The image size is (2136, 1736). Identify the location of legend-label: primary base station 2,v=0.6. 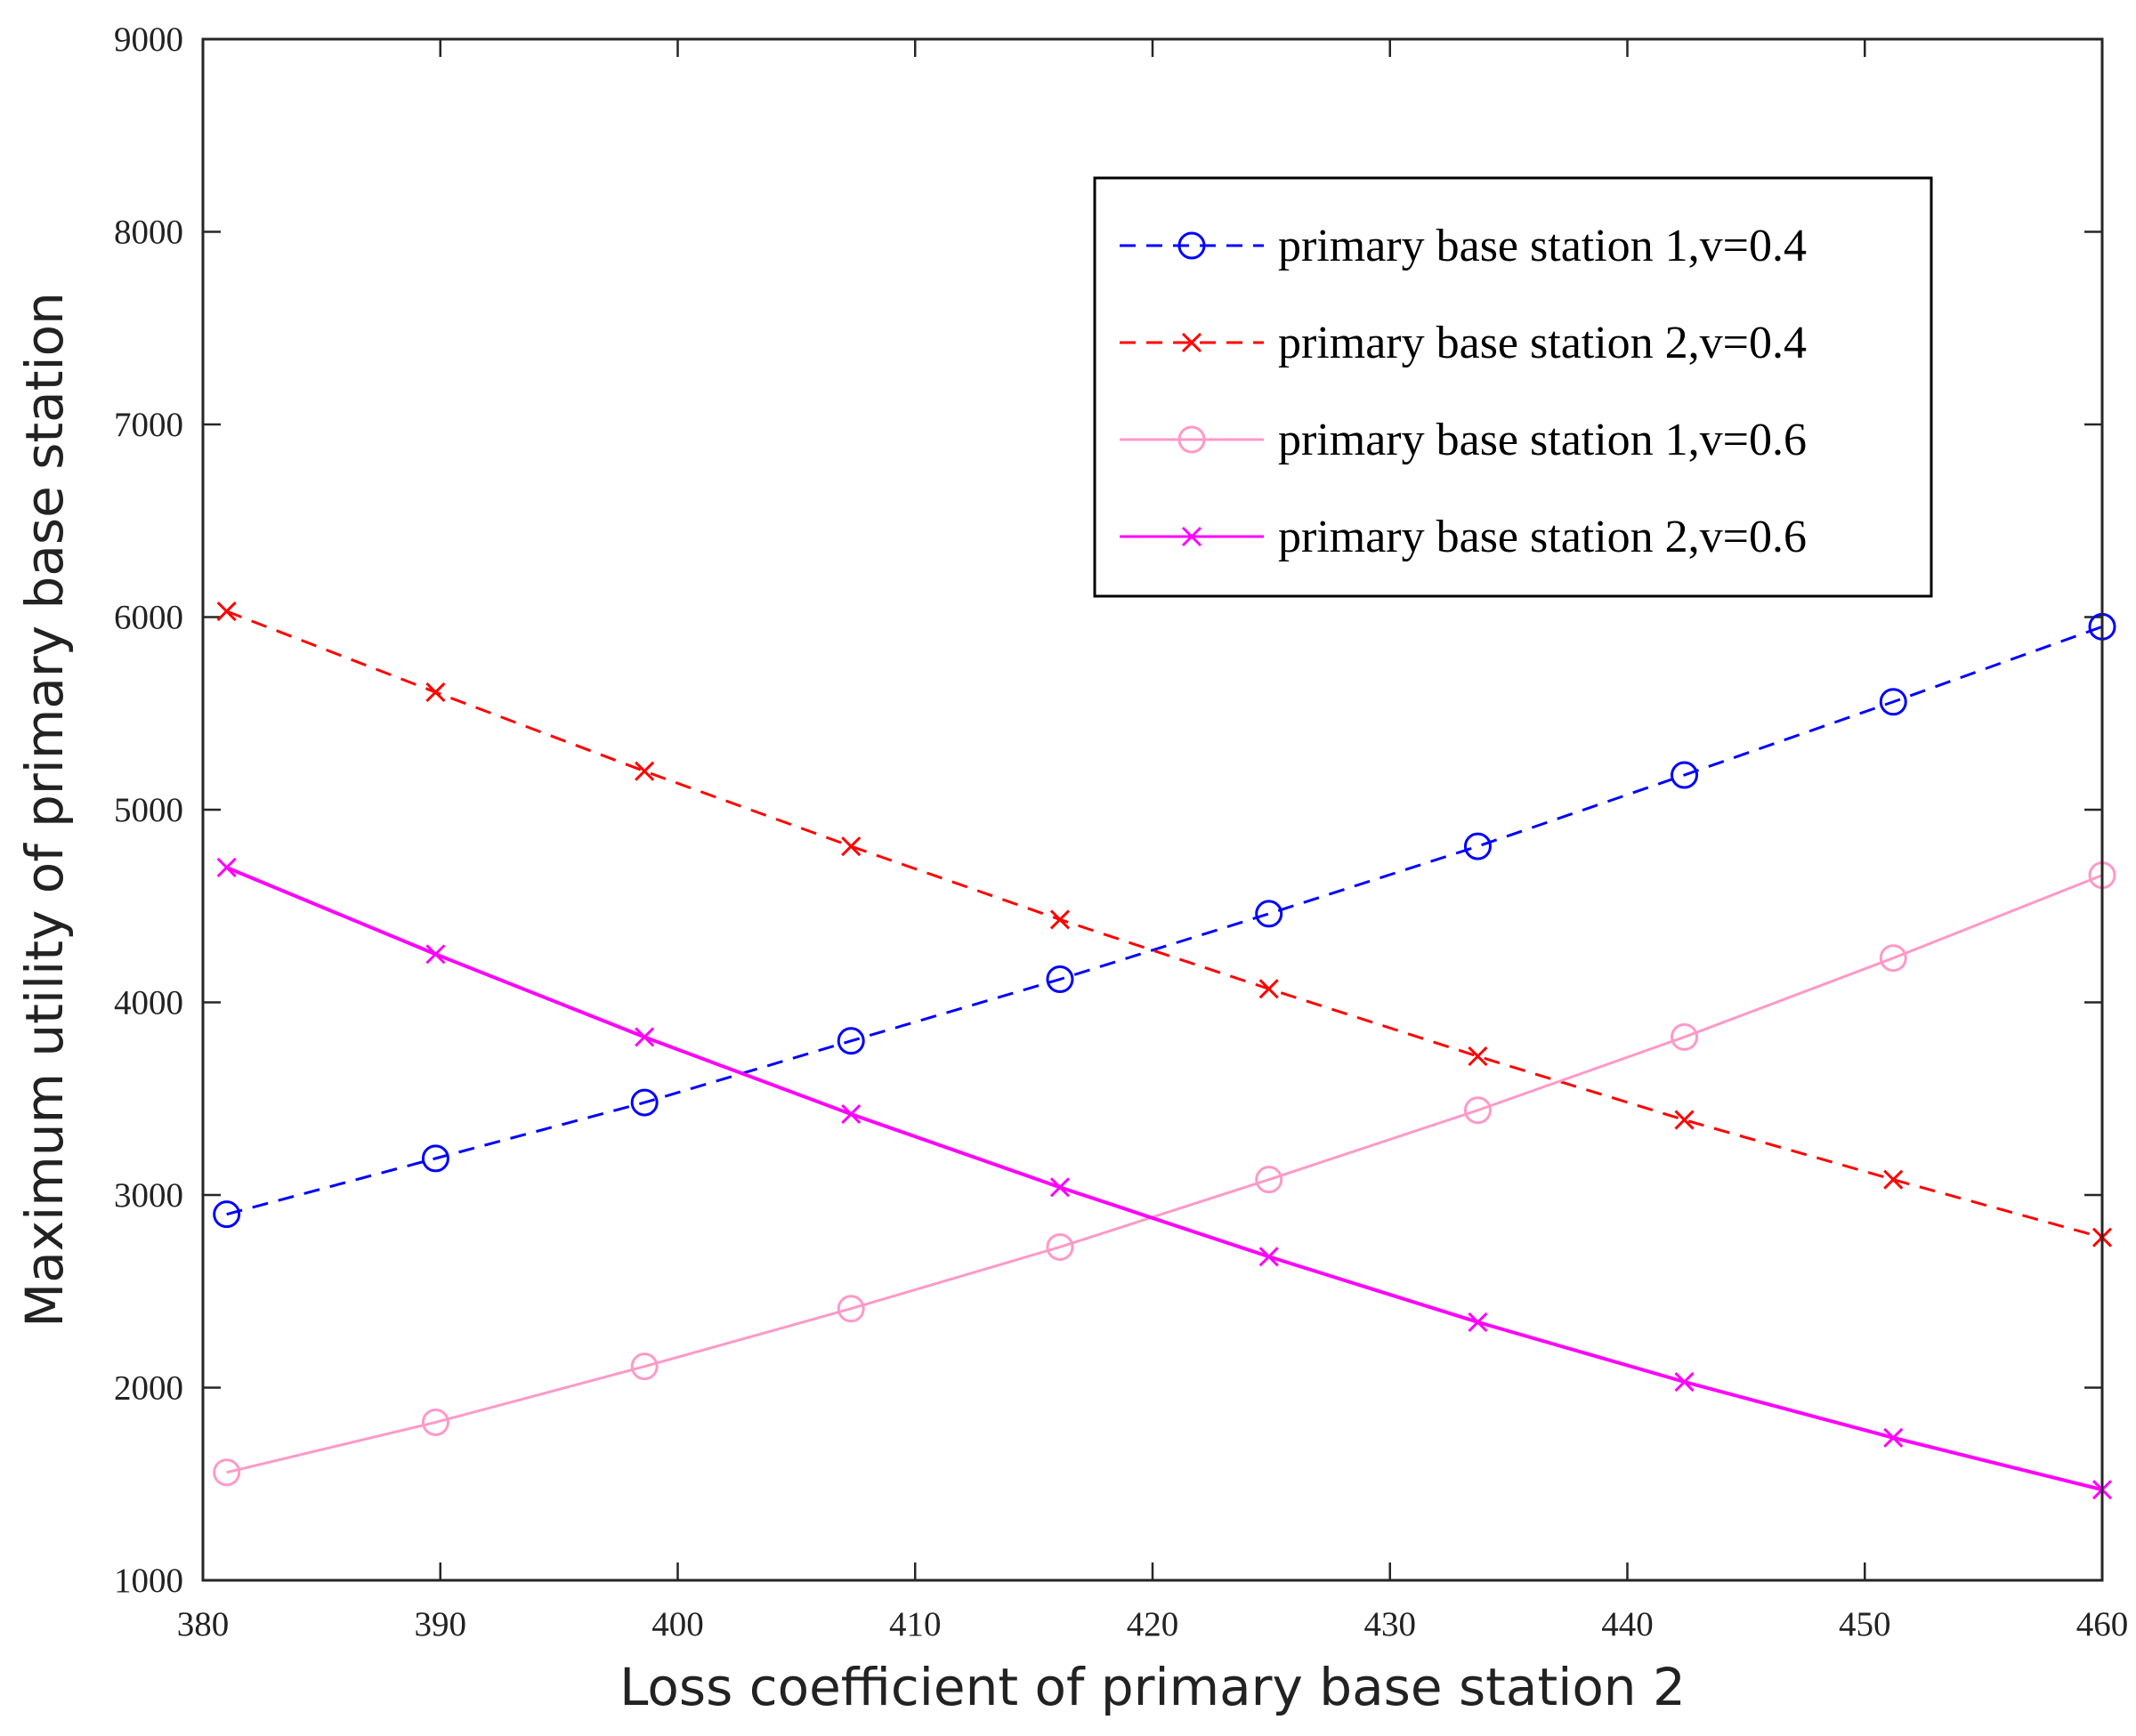
(1542, 537).